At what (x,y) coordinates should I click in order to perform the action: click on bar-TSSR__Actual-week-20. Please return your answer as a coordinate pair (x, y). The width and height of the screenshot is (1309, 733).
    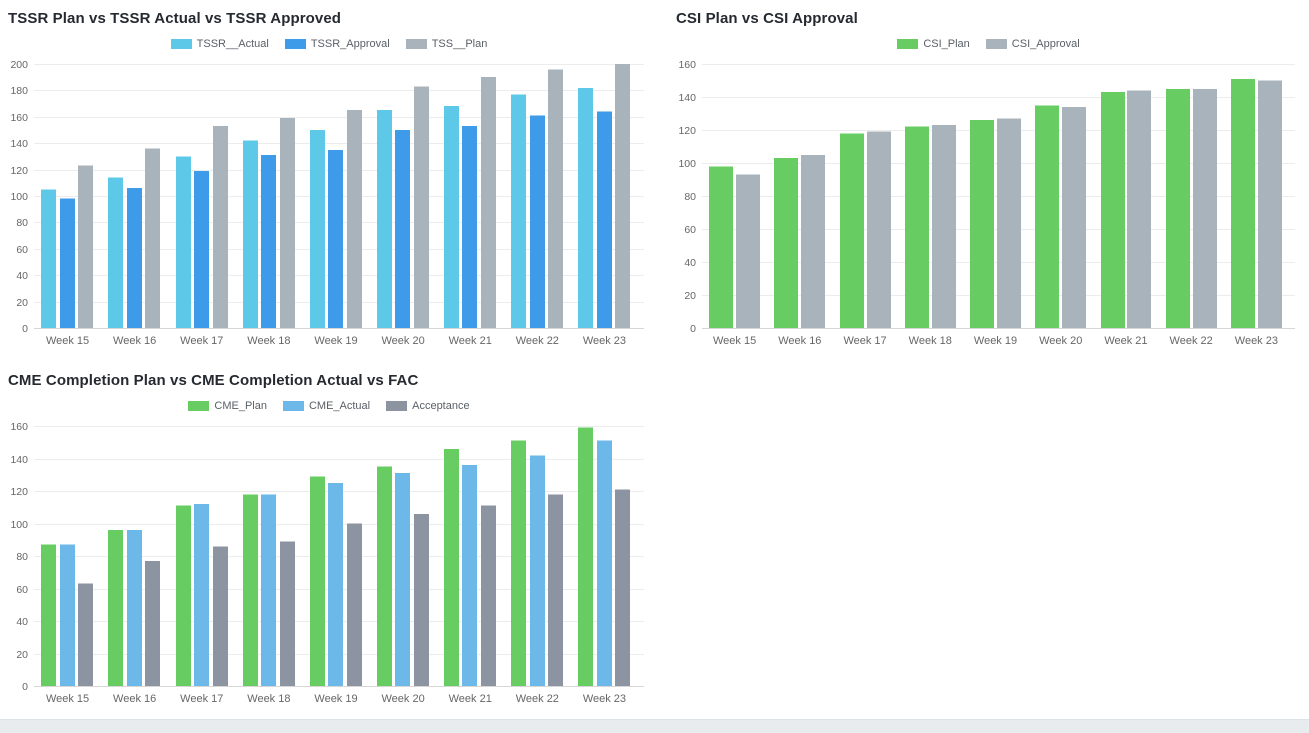
    Looking at the image, I should click on (384, 219).